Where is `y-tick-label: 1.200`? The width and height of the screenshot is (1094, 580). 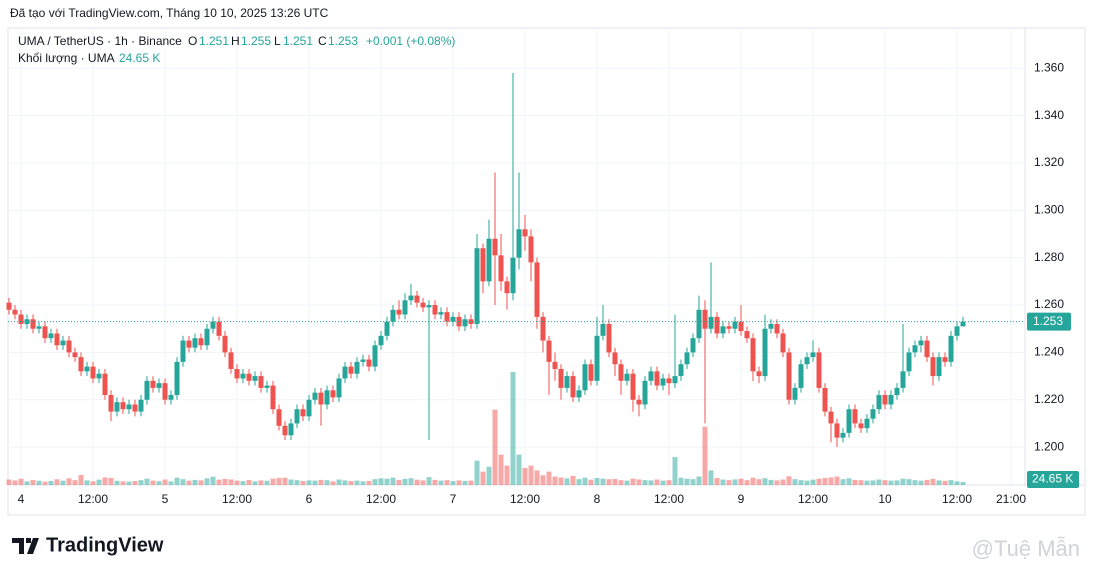 y-tick-label: 1.200 is located at coordinates (1049, 446).